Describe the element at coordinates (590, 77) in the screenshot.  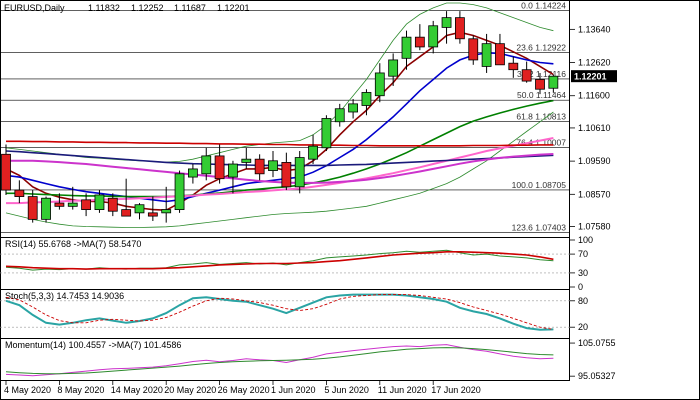
I see `current-price-label: 1.12201` at that location.